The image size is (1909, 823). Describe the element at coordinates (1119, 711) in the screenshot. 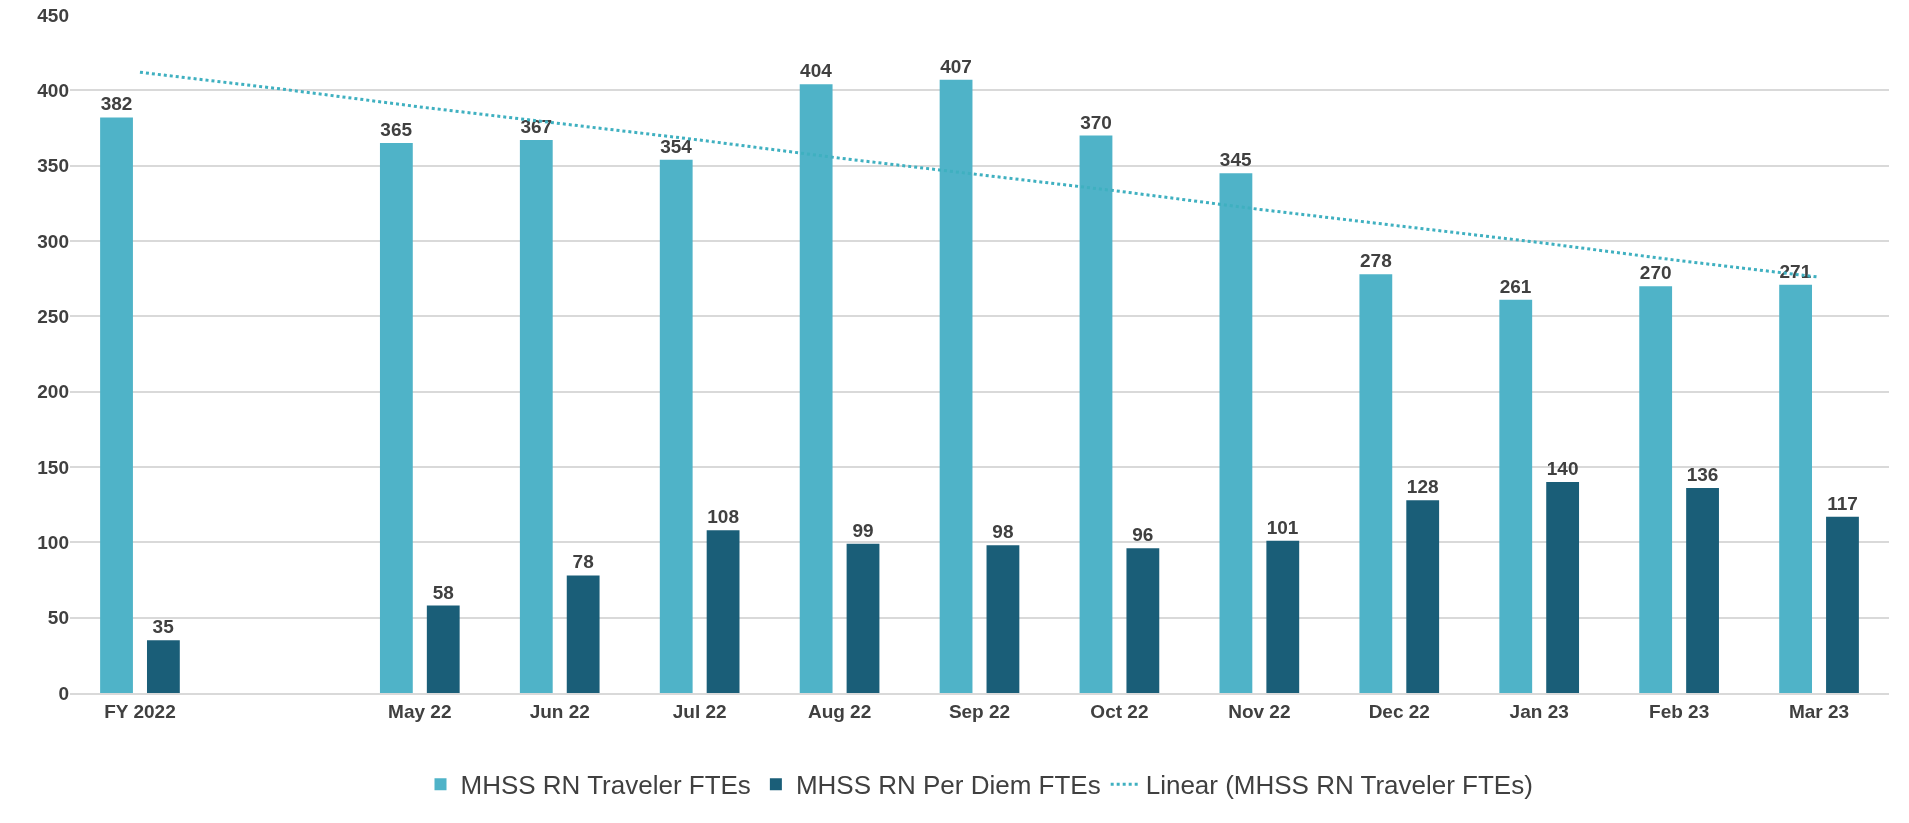

I see `x-tick-label: Oct 22` at that location.